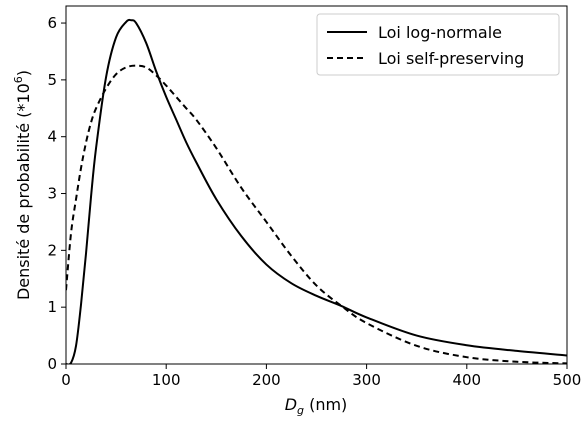 This screenshot has height=421, width=585. I want to click on legend-box, so click(438, 44).